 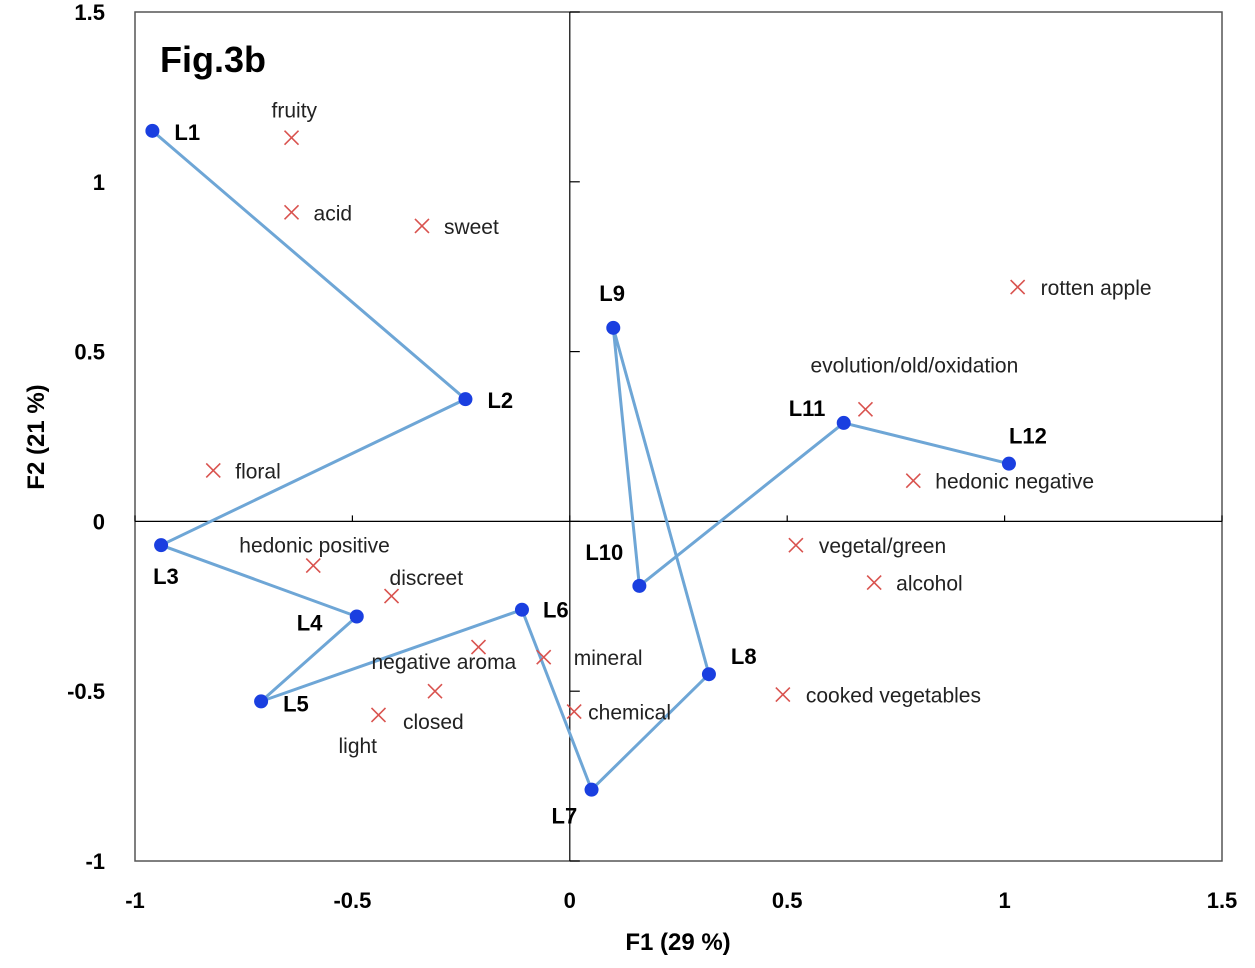 I want to click on sample-label: L5, so click(x=296, y=703).